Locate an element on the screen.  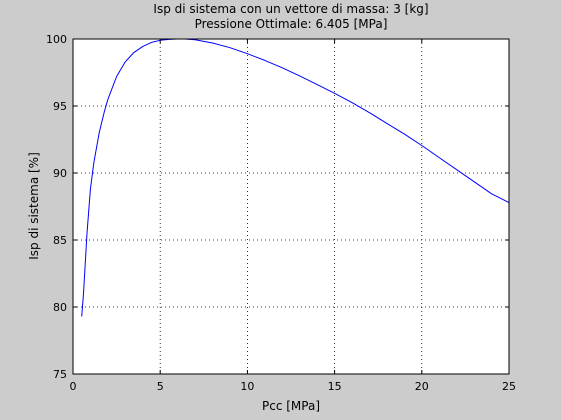
y-tick-label: 90 is located at coordinates (60, 173).